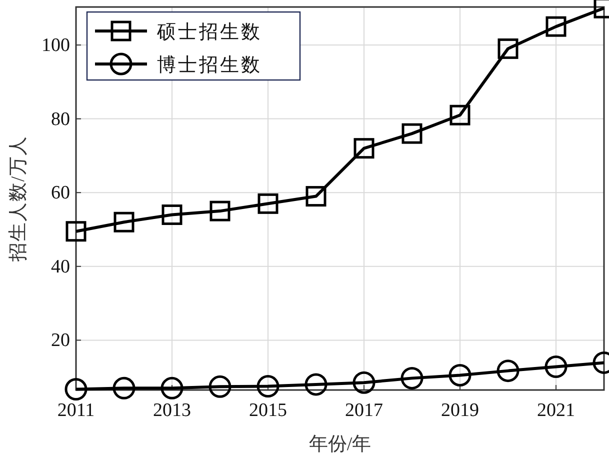 This screenshot has height=465, width=609. Describe the element at coordinates (56, 45) in the screenshot. I see `y-tick-label: 100` at that location.